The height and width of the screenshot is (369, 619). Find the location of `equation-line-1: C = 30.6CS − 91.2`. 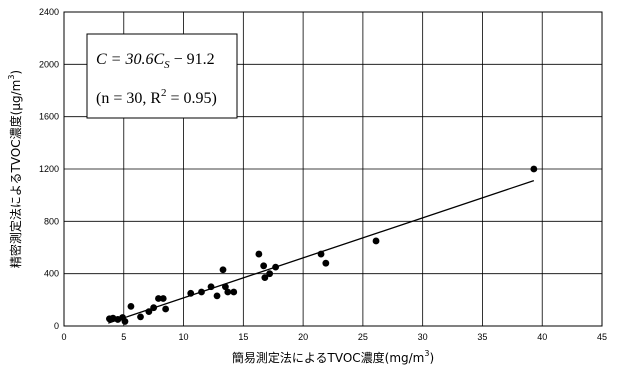

equation-line-1: C = 30.6CS − 91.2 is located at coordinates (155, 61).